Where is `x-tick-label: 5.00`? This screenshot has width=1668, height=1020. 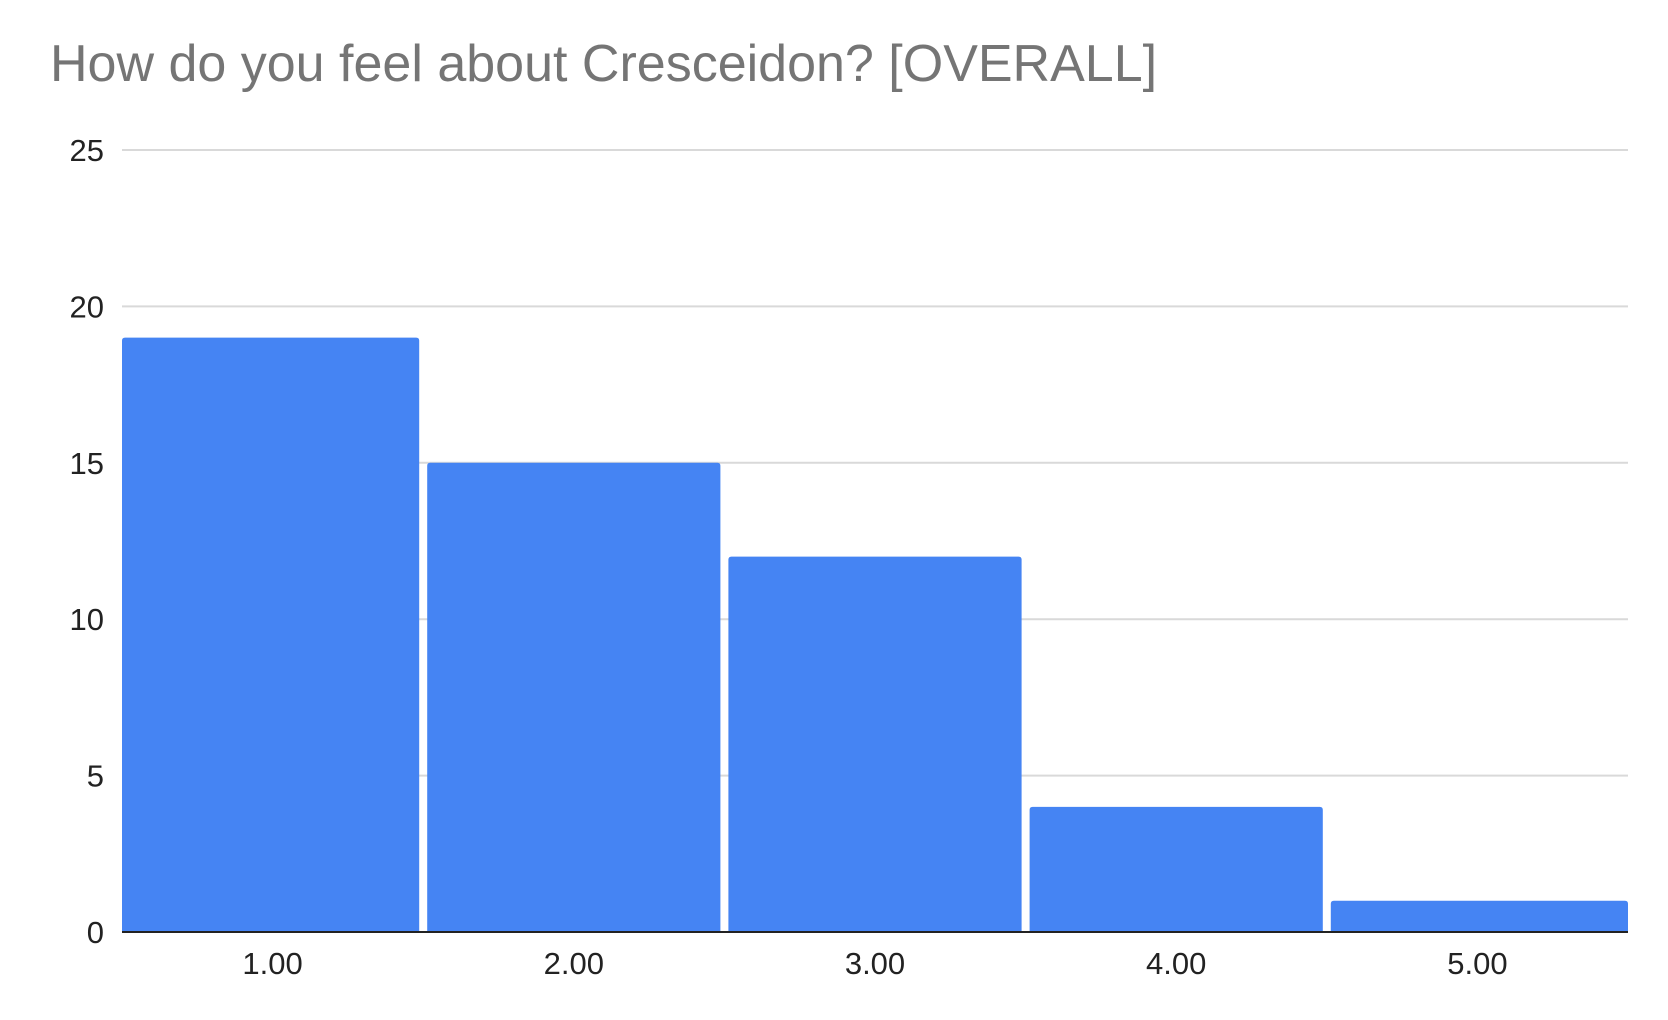
x-tick-label: 5.00 is located at coordinates (1477, 963).